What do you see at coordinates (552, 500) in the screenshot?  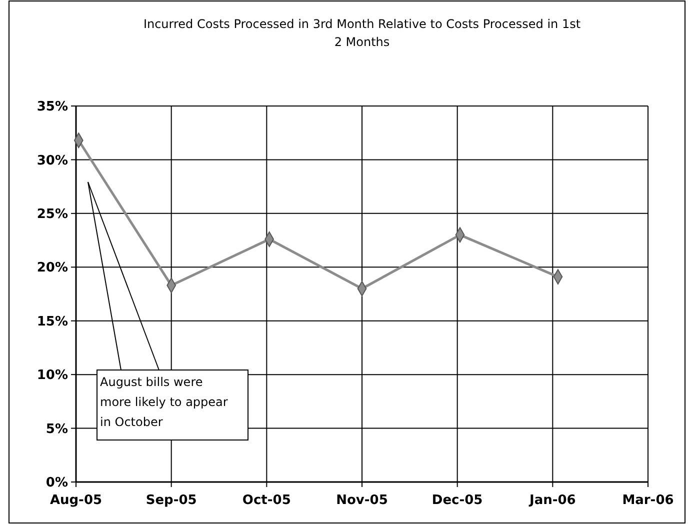 I see `x-tick-label: Jan-06` at bounding box center [552, 500].